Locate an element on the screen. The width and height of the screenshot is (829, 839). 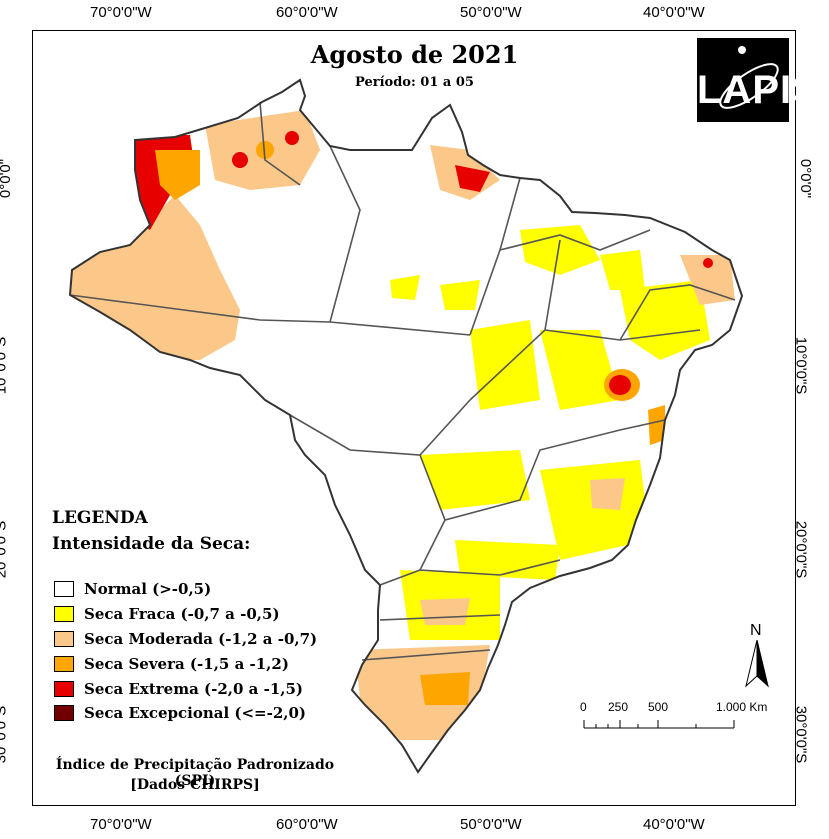
lon-tick-bottom-40w: 40°0'0"W is located at coordinates (674, 824).